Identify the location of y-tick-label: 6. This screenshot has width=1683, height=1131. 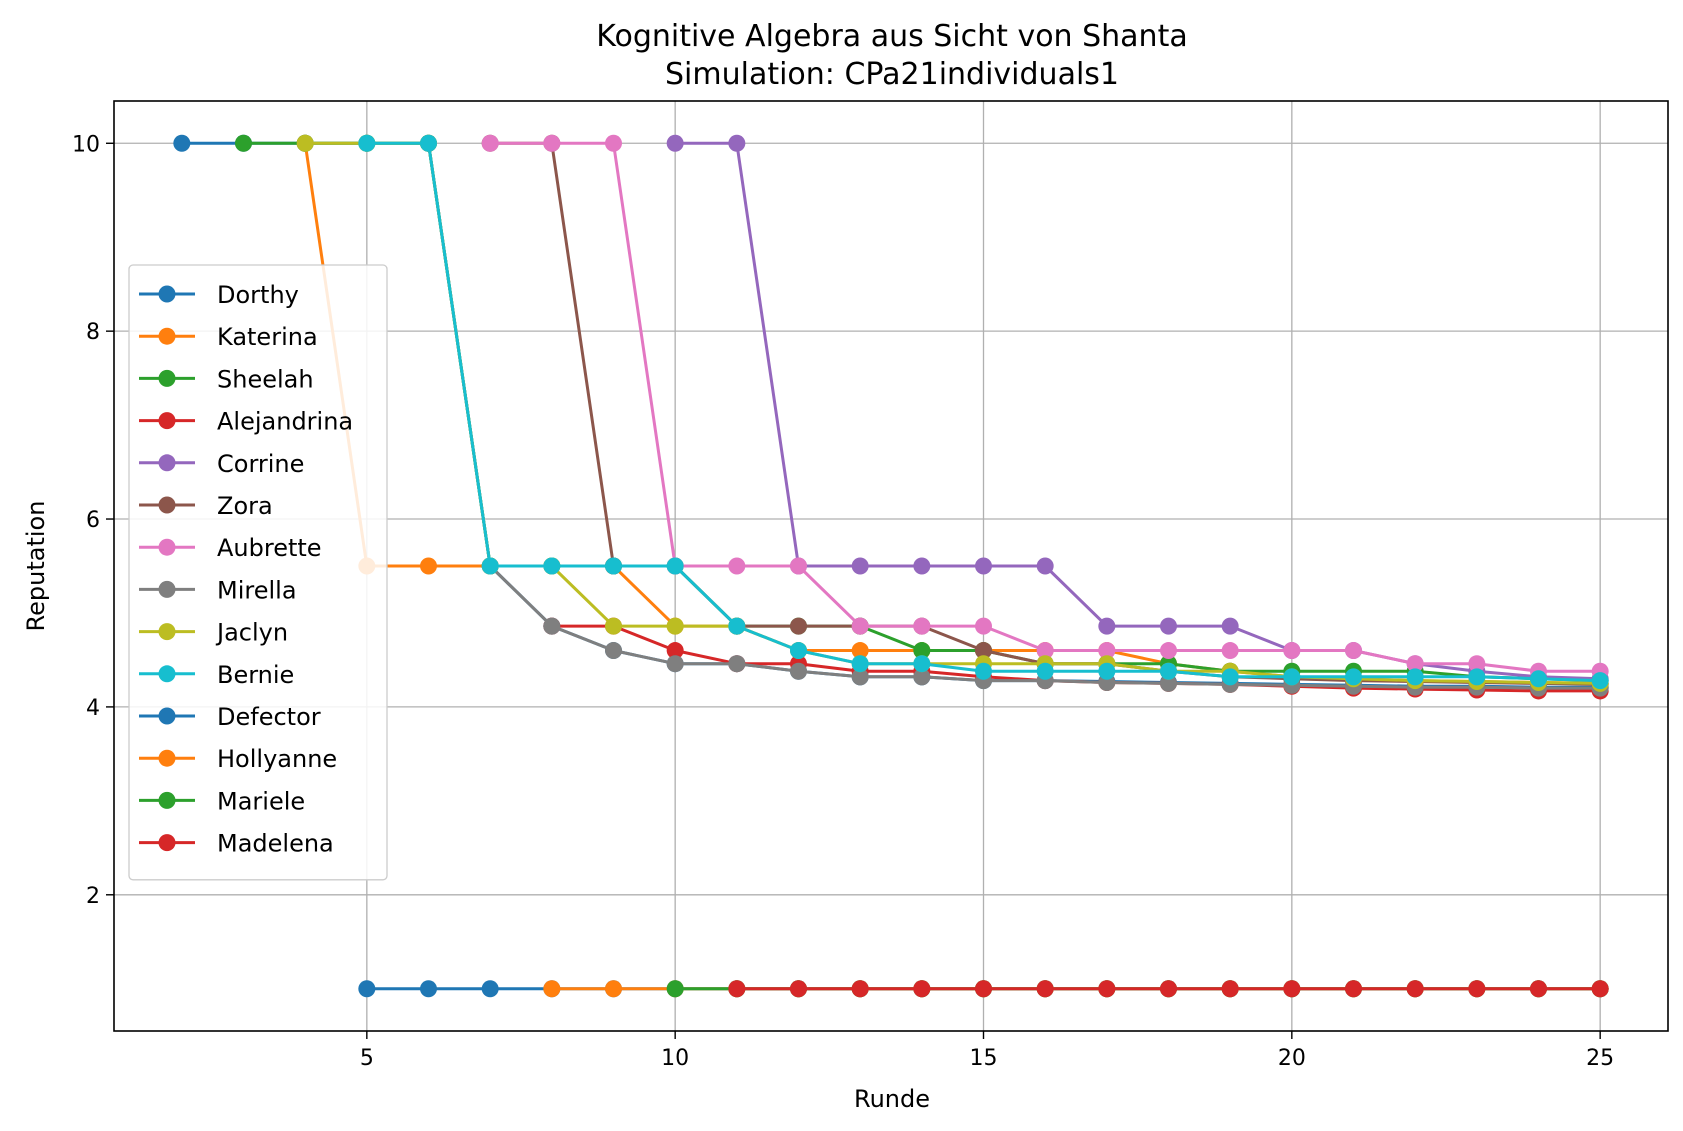
(93, 520).